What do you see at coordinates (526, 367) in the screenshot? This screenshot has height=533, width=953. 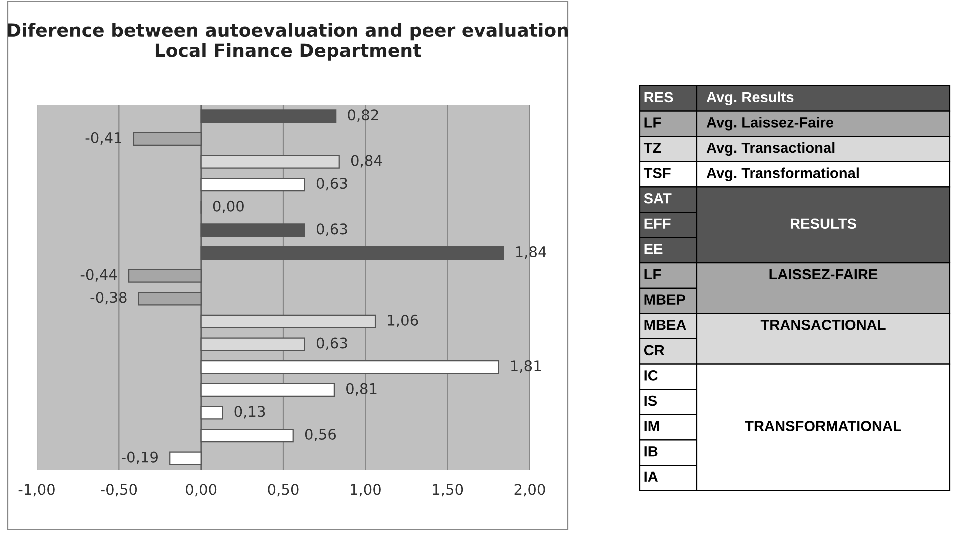 I see `data-label: 1,81` at bounding box center [526, 367].